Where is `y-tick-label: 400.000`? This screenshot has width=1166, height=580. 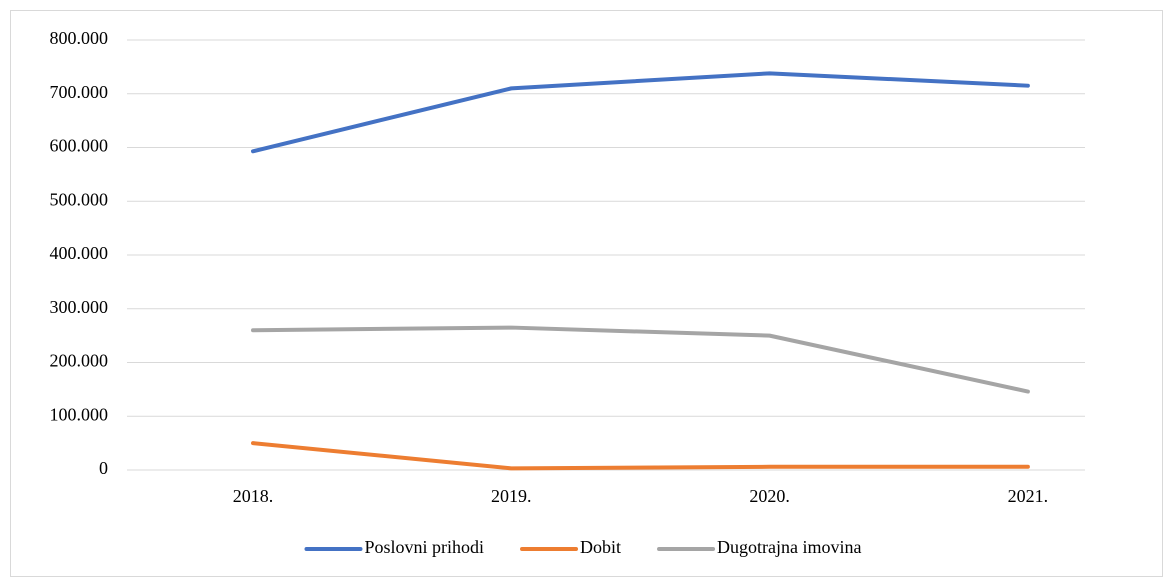
y-tick-label: 400.000 is located at coordinates (79, 253).